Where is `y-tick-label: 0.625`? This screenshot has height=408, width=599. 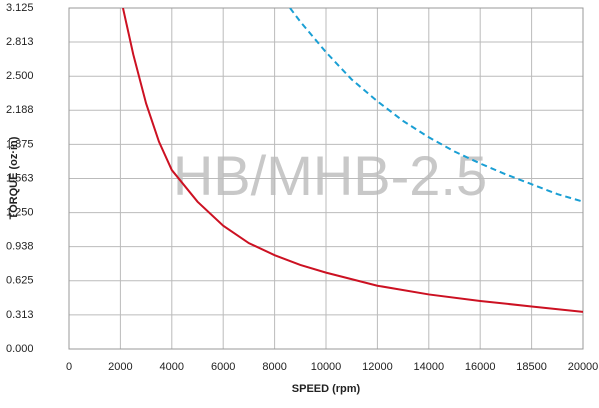 y-tick-label: 0.625 is located at coordinates (20, 281).